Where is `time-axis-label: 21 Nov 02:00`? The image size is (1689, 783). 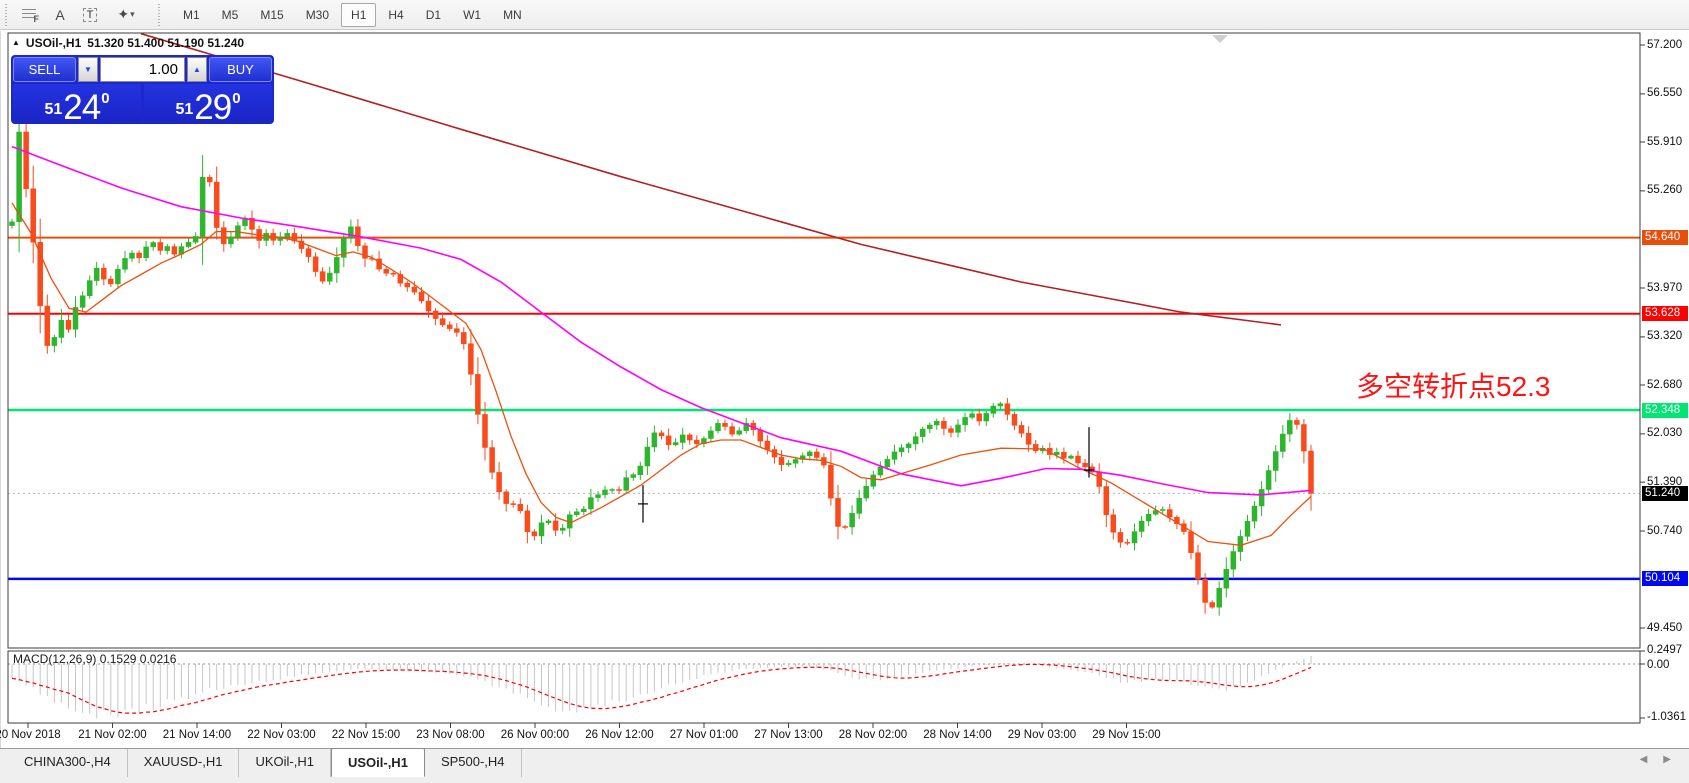
time-axis-label: 21 Nov 02:00 is located at coordinates (112, 735).